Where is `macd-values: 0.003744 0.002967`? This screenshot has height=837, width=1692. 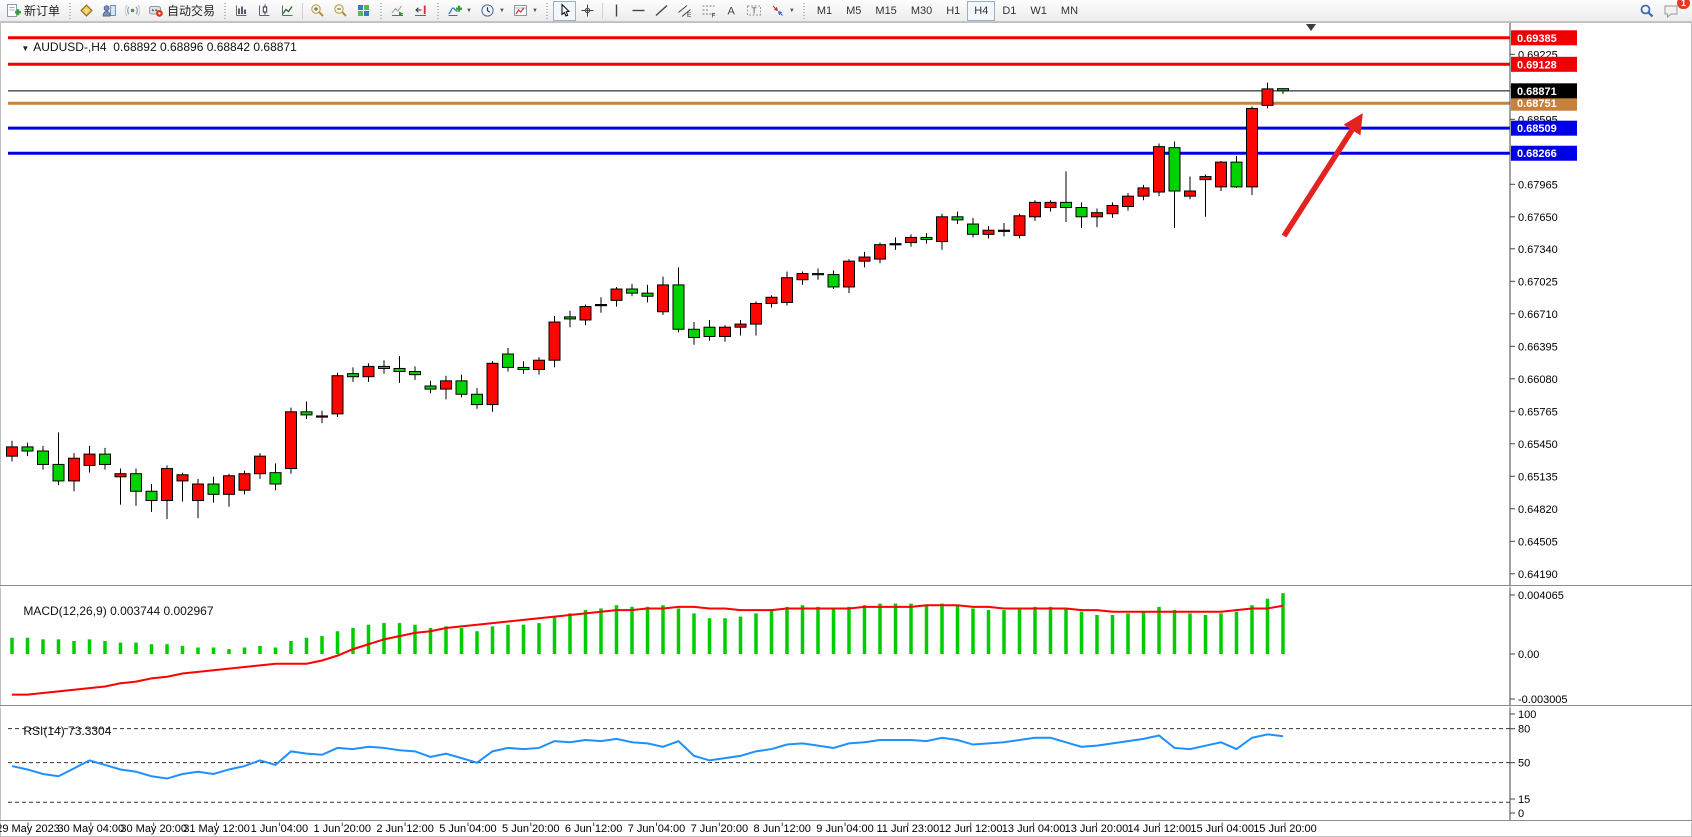
macd-values: 0.003744 0.002967 is located at coordinates (162, 611).